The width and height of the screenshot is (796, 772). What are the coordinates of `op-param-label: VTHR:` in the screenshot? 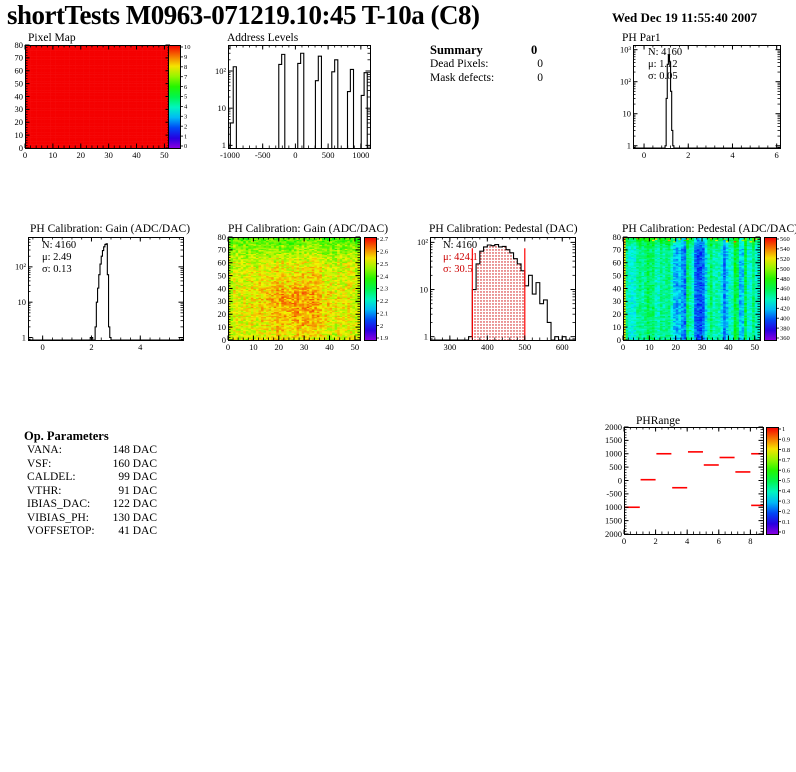 It's located at (44, 490).